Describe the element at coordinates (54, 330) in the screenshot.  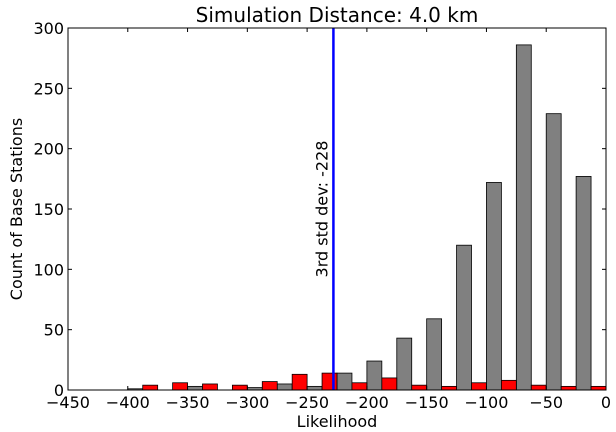
I see `y-tick-label: 50` at that location.